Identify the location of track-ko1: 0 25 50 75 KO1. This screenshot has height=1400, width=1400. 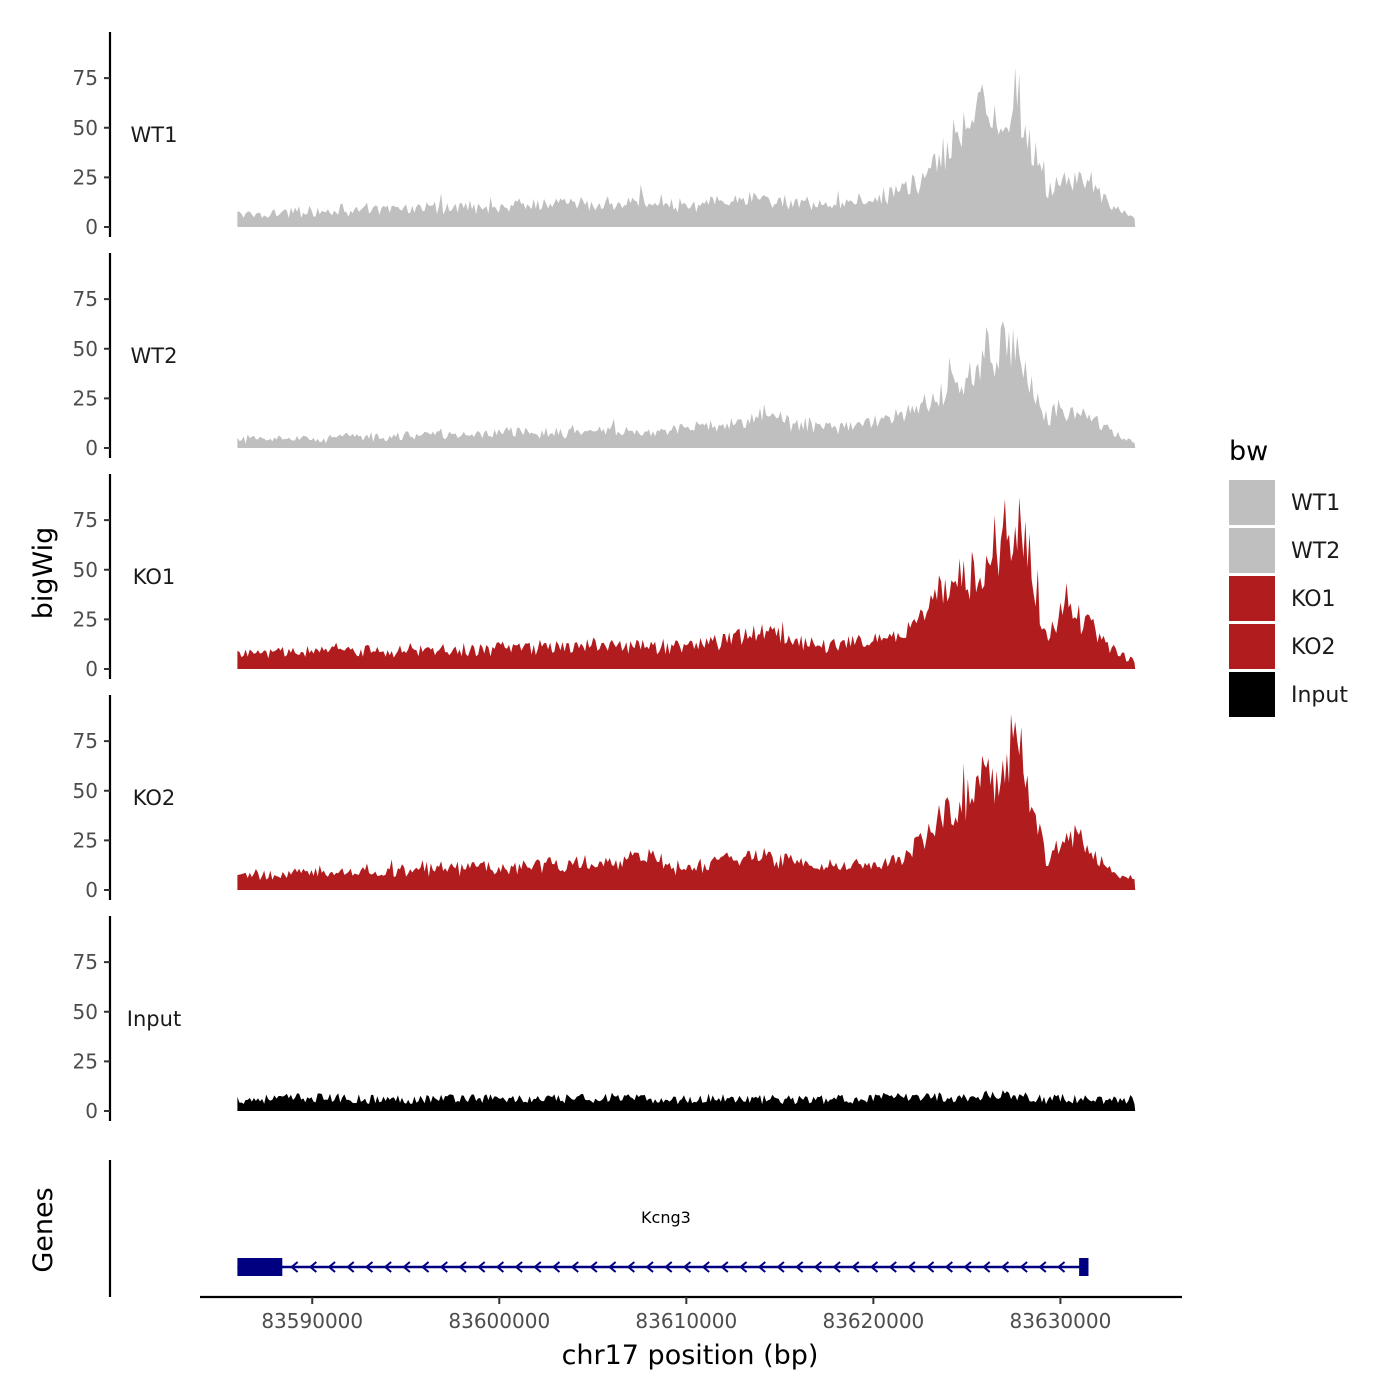
(604, 577).